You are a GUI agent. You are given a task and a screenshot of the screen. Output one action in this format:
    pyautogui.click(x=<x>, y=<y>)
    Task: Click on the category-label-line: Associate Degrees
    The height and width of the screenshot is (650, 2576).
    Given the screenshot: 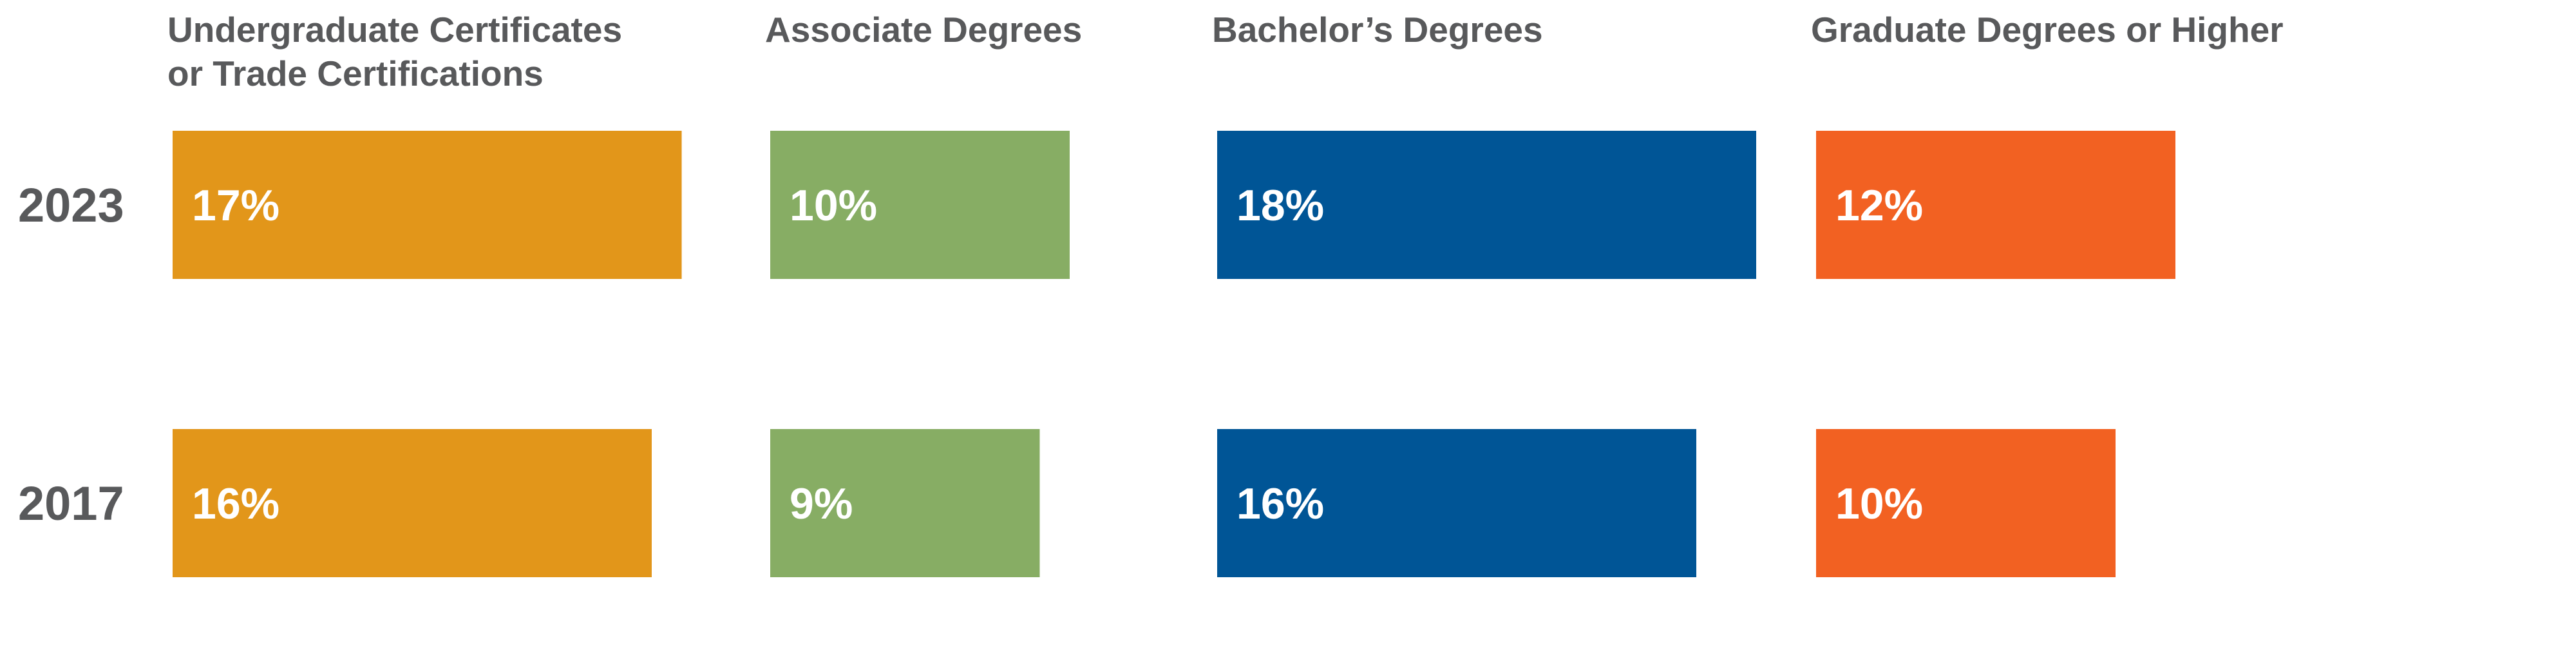 What is the action you would take?
    pyautogui.click(x=923, y=30)
    